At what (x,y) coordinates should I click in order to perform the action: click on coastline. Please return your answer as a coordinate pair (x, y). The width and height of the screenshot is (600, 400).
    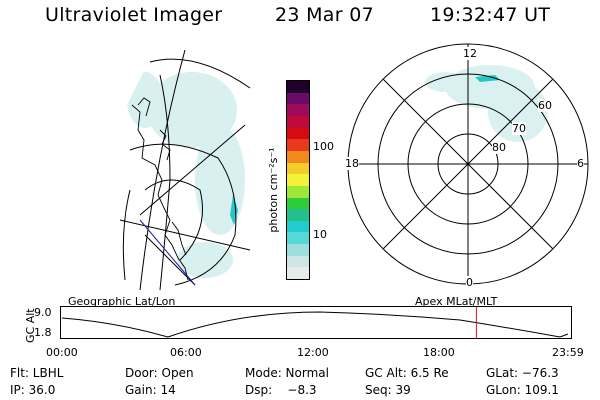
    Looking at the image, I should click on (160, 189).